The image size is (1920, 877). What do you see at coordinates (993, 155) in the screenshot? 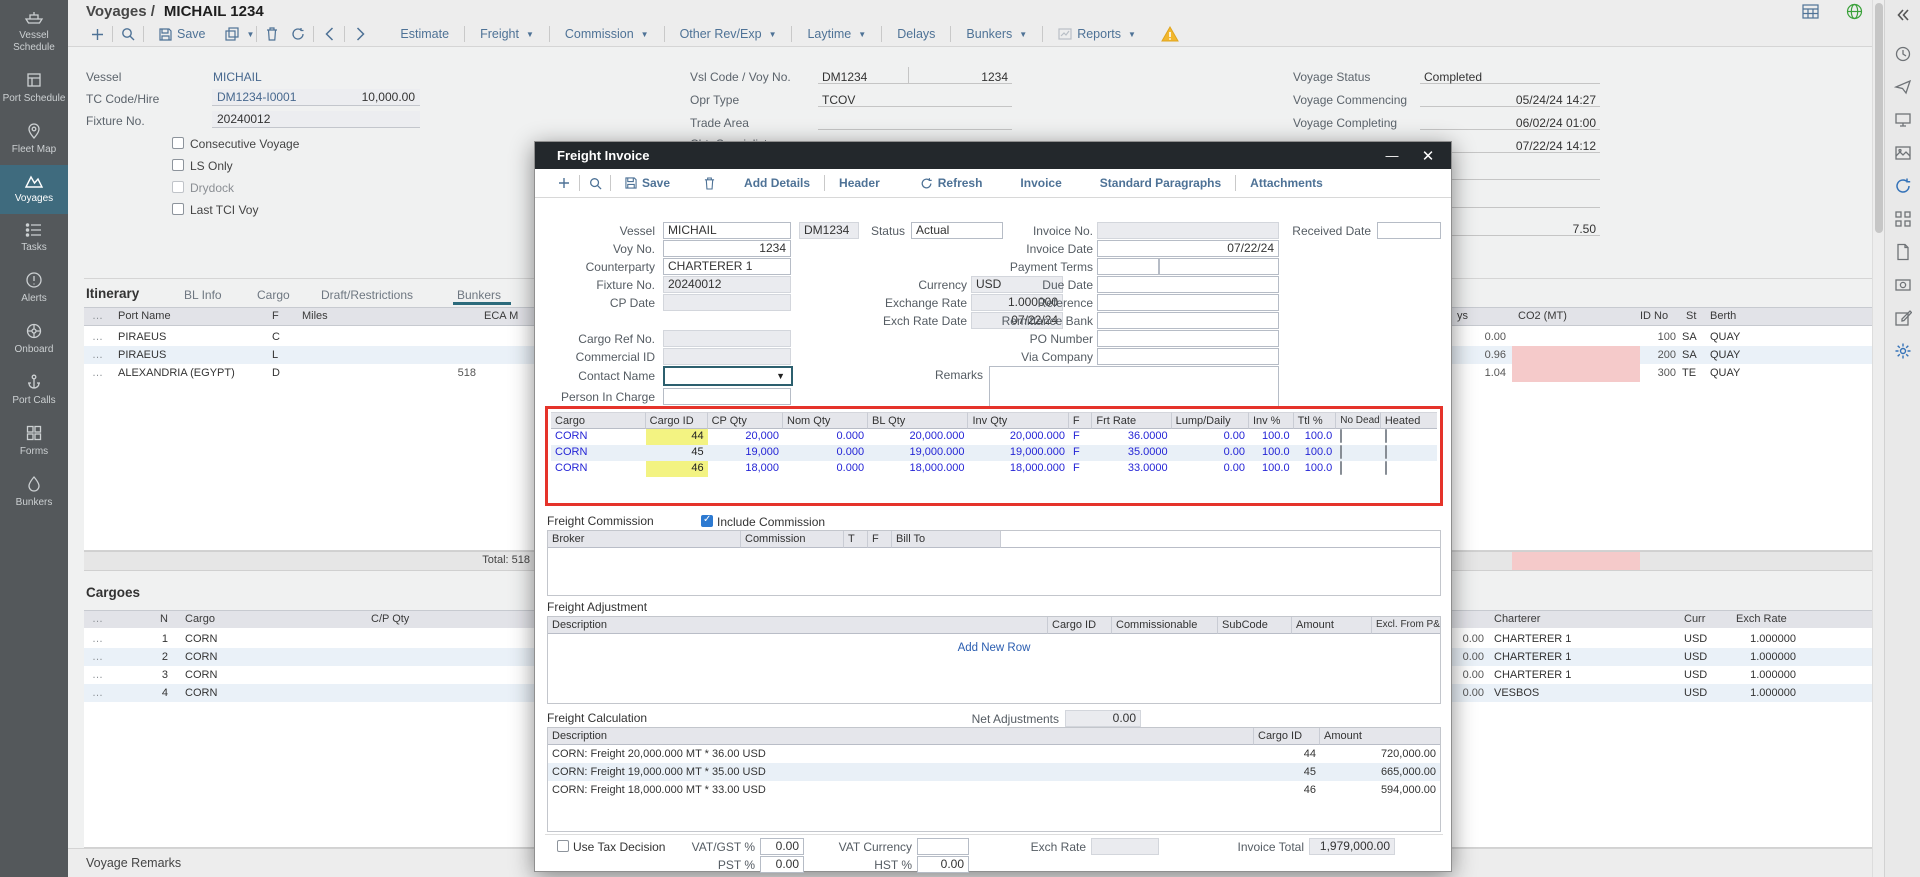
I see `dialog-titlebar: Freight Invoice` at bounding box center [993, 155].